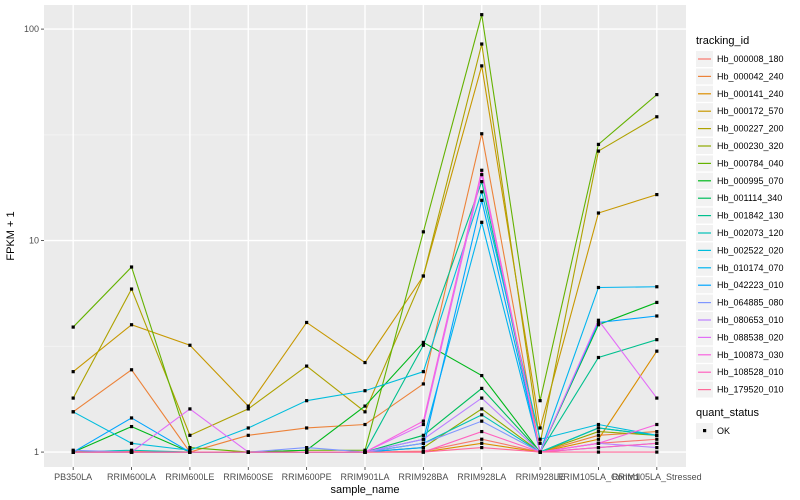  What do you see at coordinates (750, 129) in the screenshot?
I see `legend-label: Hb_000227_200` at bounding box center [750, 129].